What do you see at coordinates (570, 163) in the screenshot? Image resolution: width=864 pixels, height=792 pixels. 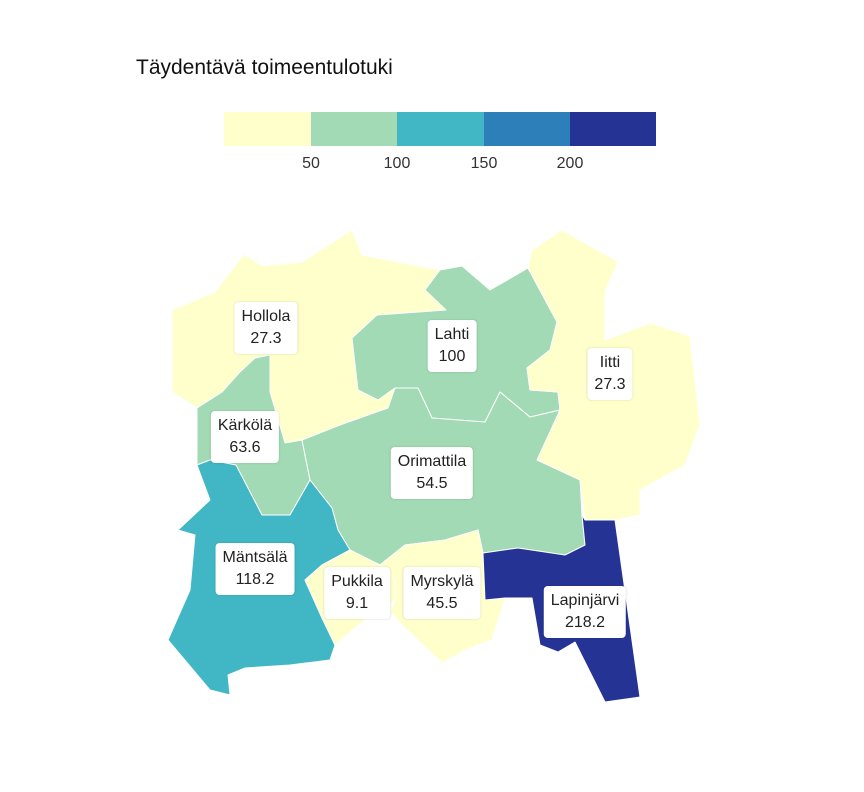 I see `legend-tick-label: 200` at bounding box center [570, 163].